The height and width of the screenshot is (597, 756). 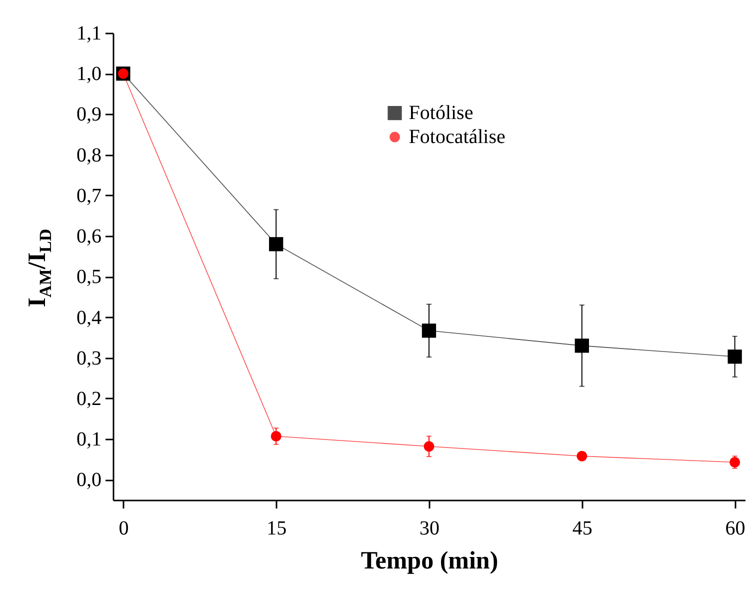 I want to click on y-tick-label: 0,2, so click(x=89, y=399).